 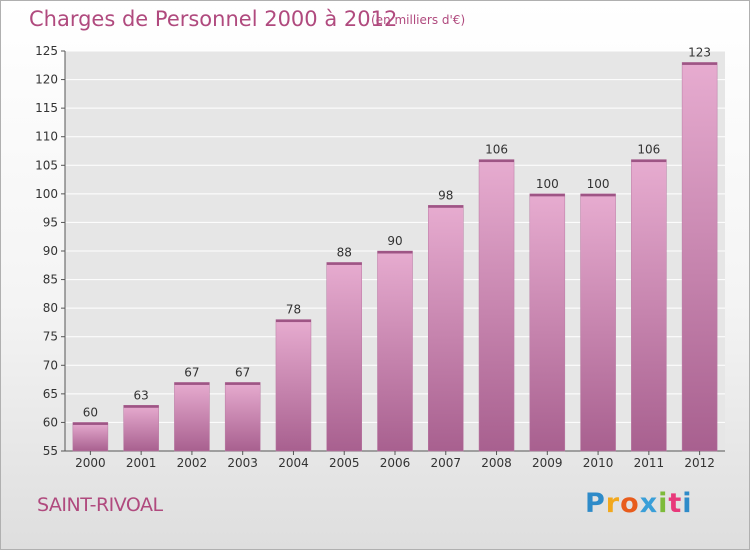 I want to click on x-tick-label: 2001, so click(x=141, y=463).